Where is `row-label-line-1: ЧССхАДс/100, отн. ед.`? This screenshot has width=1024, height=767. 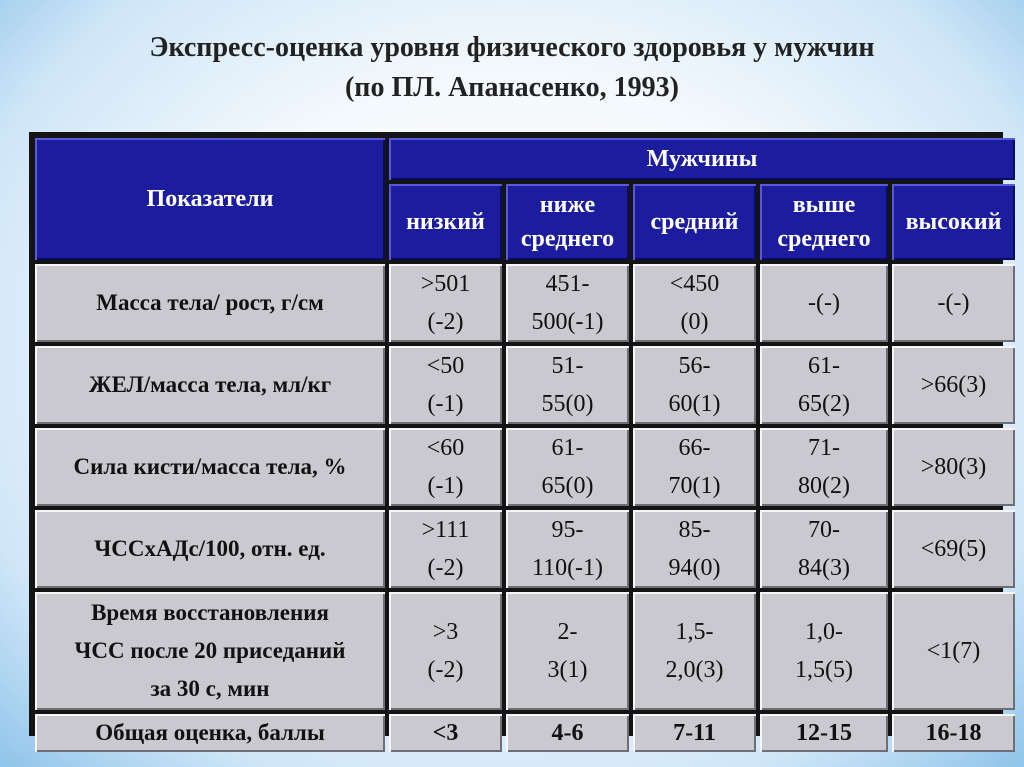
row-label-line-1: ЧССхАДс/100, отн. ед. is located at coordinates (210, 548).